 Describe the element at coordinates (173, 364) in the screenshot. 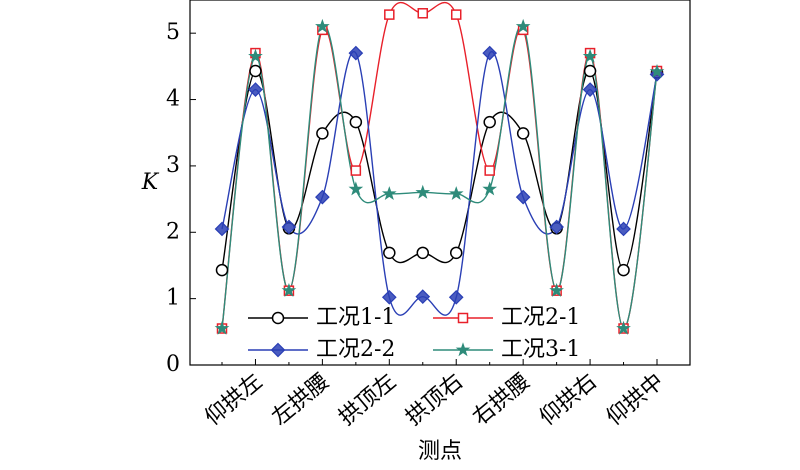

I see `y-tick-label: 0` at that location.